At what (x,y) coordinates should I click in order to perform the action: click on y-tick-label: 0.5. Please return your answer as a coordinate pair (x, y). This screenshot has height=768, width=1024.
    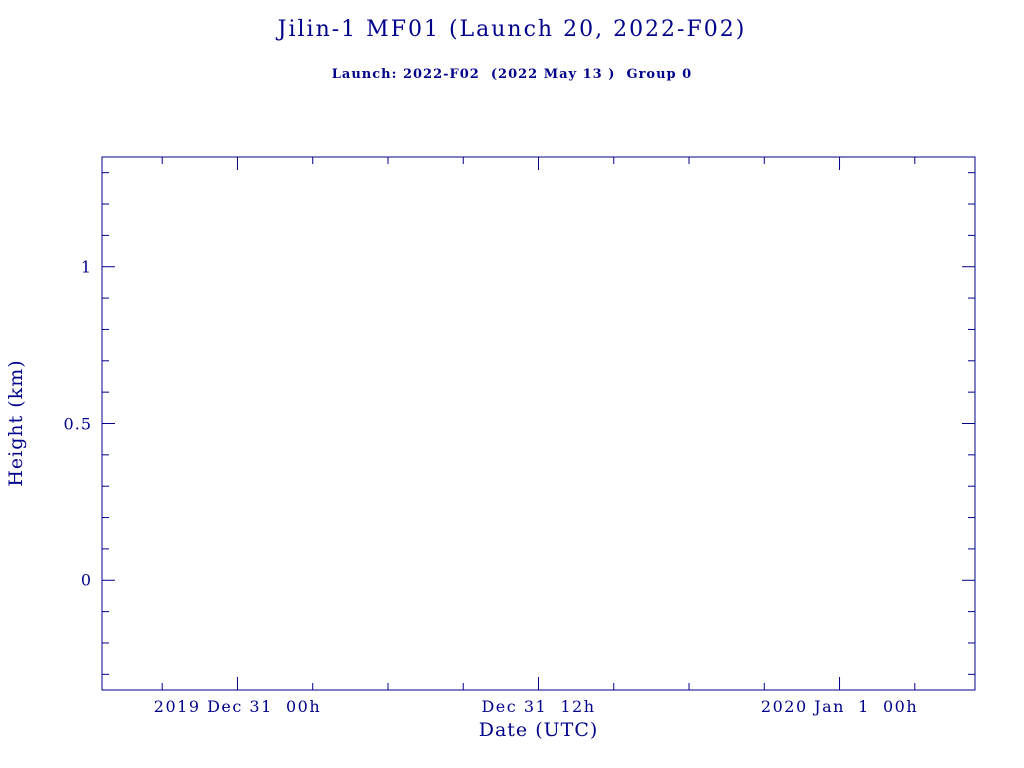
    Looking at the image, I should click on (77, 423).